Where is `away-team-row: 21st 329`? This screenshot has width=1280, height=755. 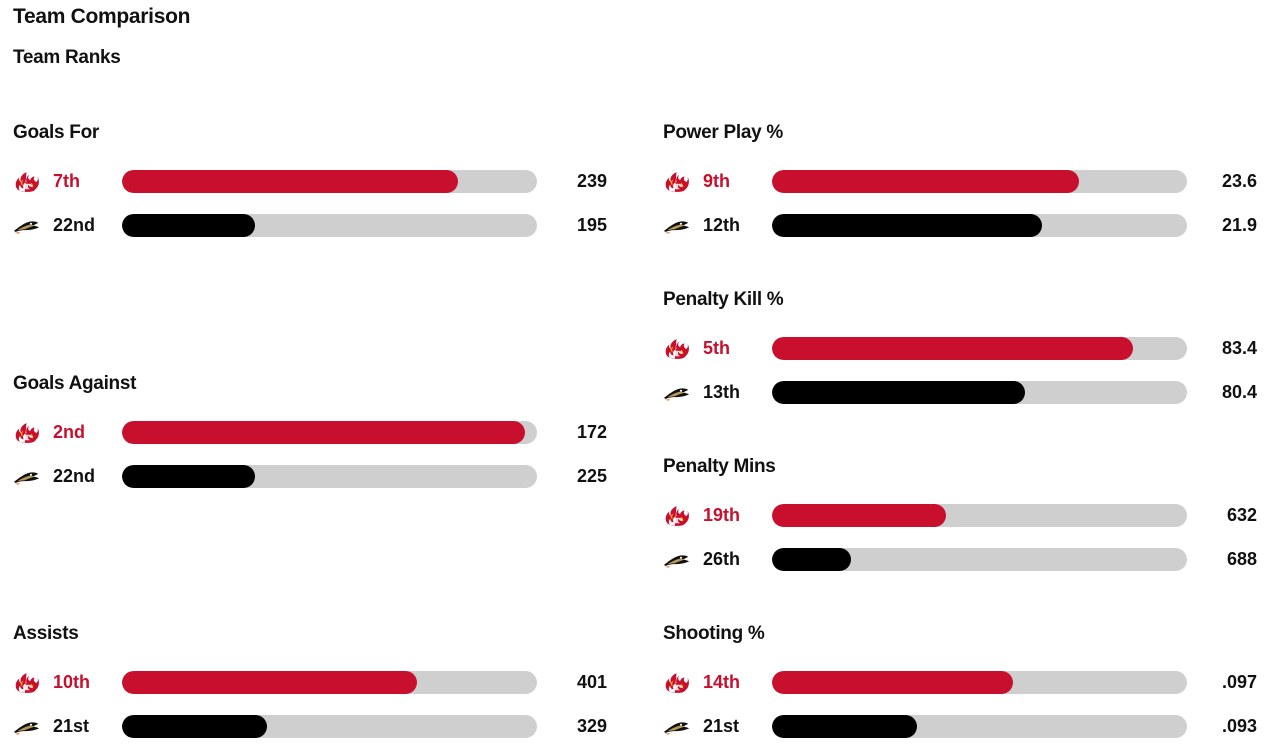 away-team-row: 21st 329 is located at coordinates (313, 727).